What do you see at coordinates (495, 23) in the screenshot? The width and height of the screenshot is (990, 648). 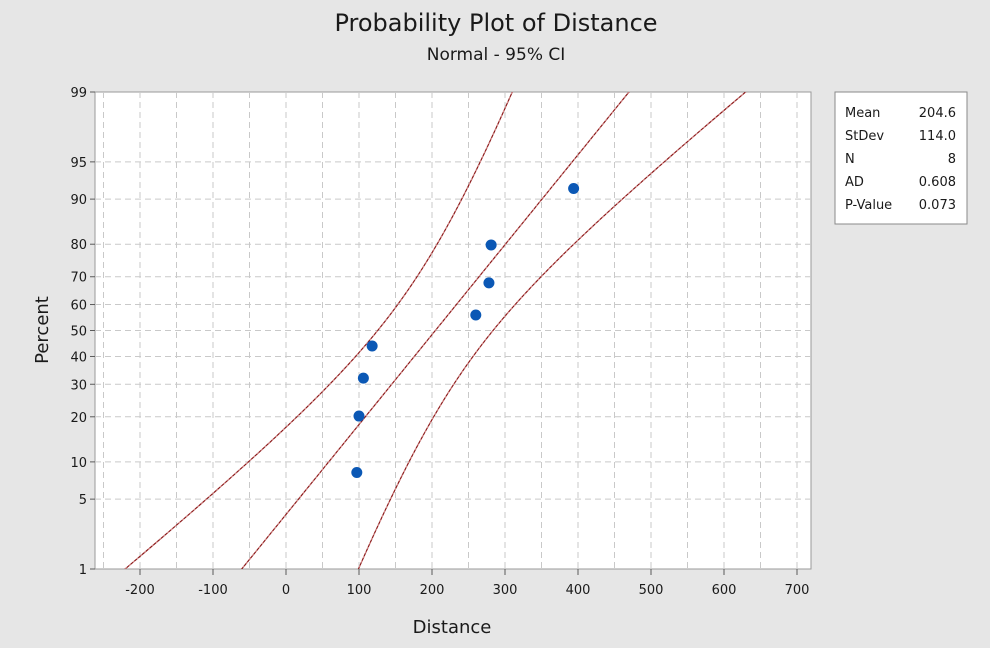 I see `chart-title: Probability Plot of Distance` at bounding box center [495, 23].